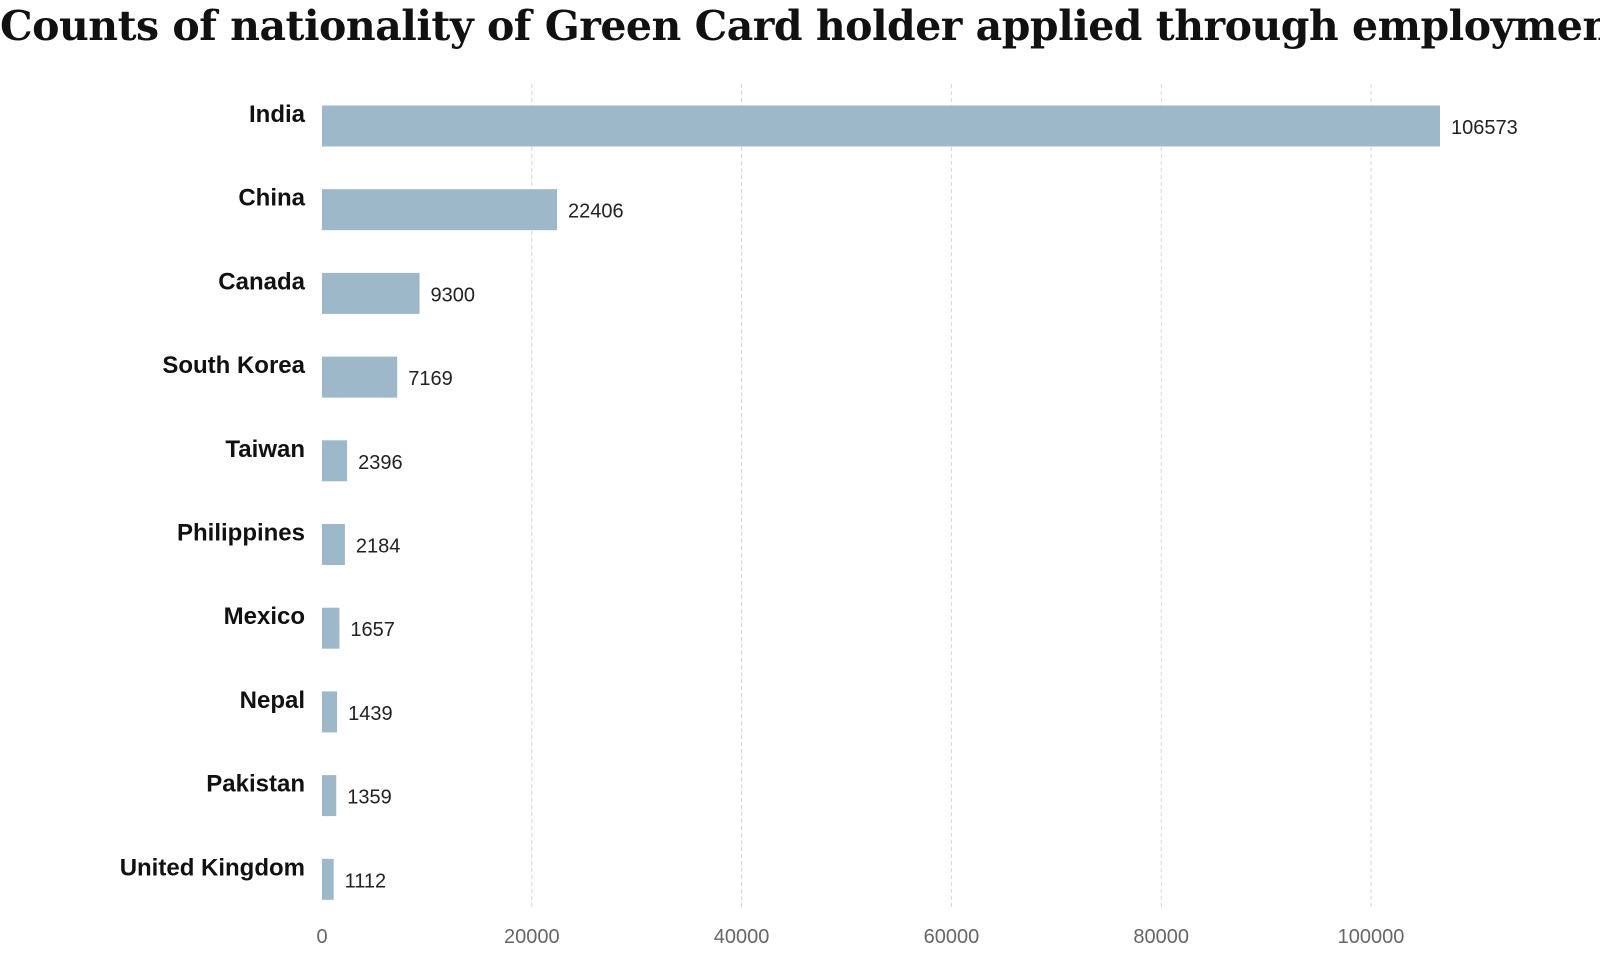 Image resolution: width=1600 pixels, height=956 pixels. I want to click on value-label: 1359, so click(369, 798).